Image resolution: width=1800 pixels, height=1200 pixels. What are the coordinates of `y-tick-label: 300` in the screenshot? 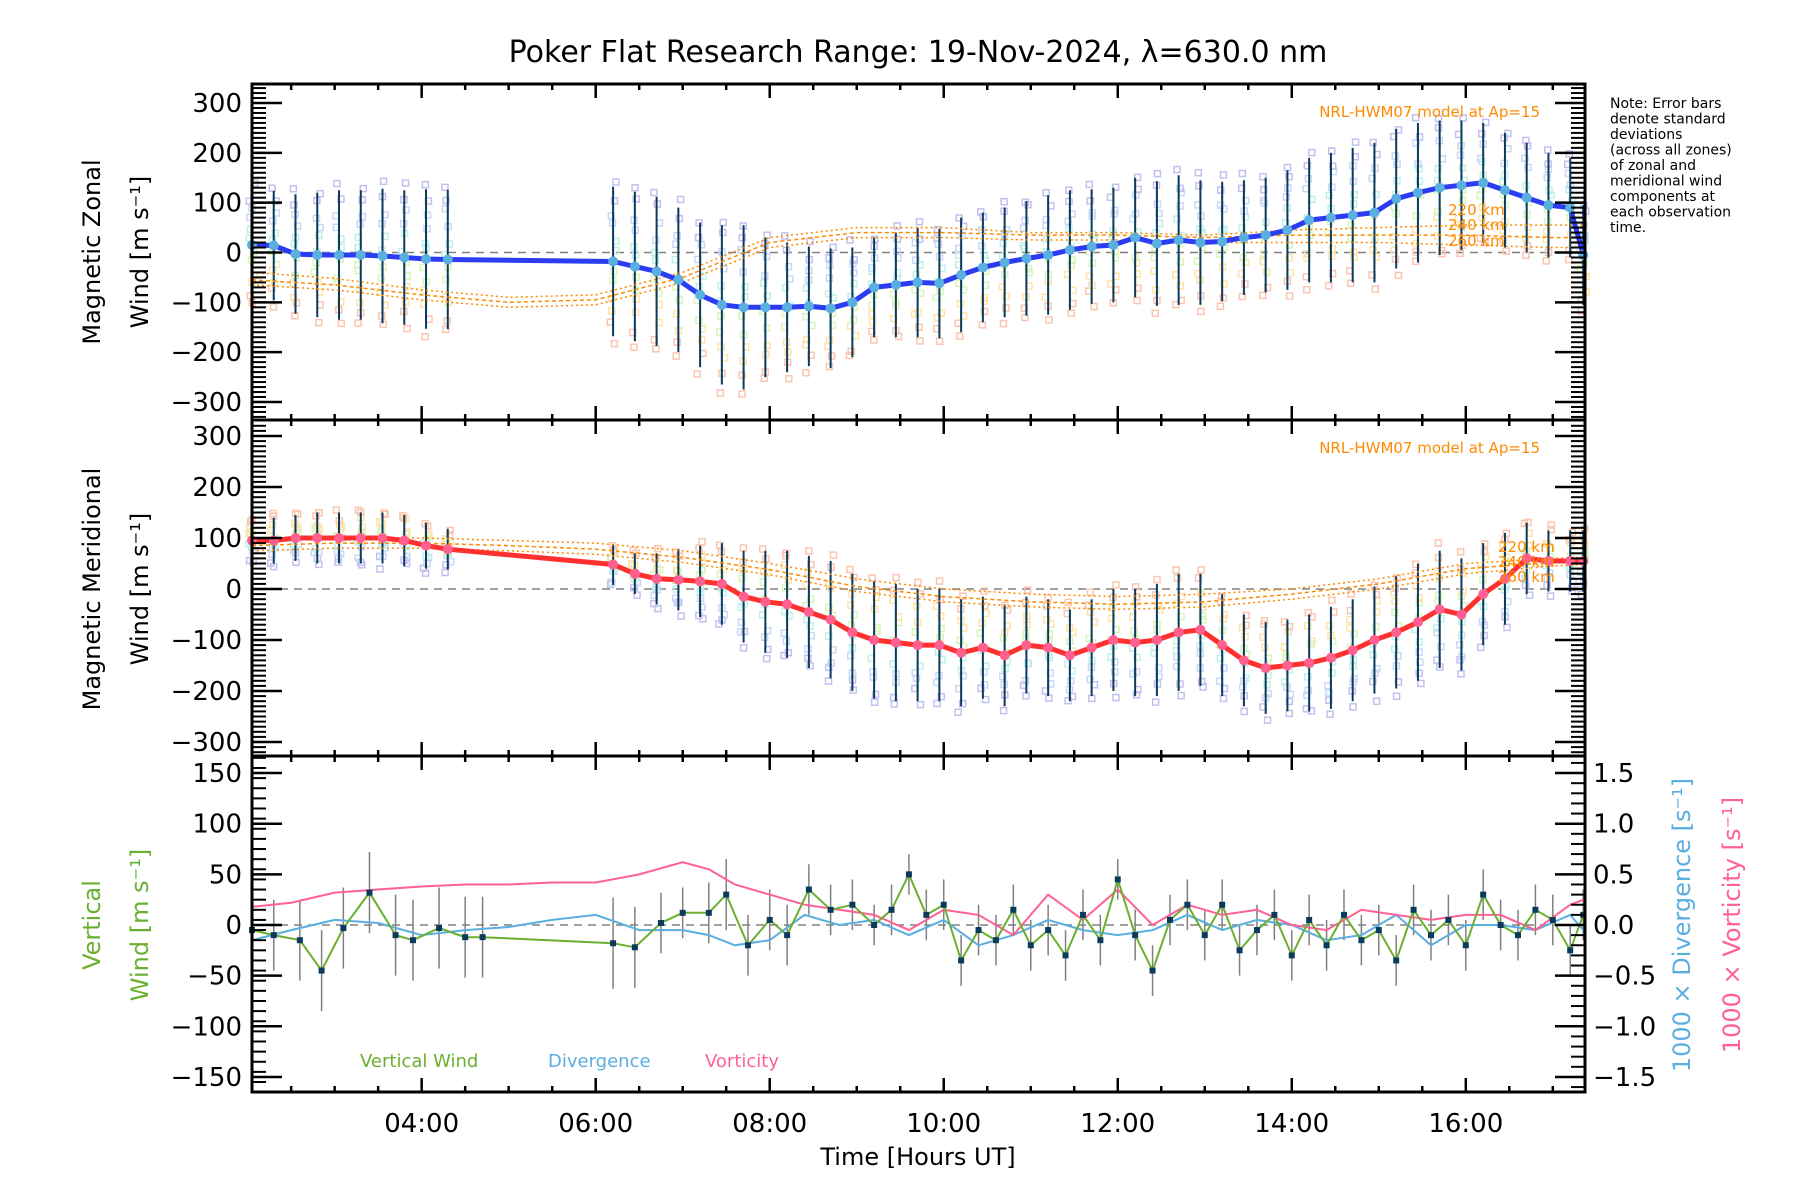 It's located at (217, 104).